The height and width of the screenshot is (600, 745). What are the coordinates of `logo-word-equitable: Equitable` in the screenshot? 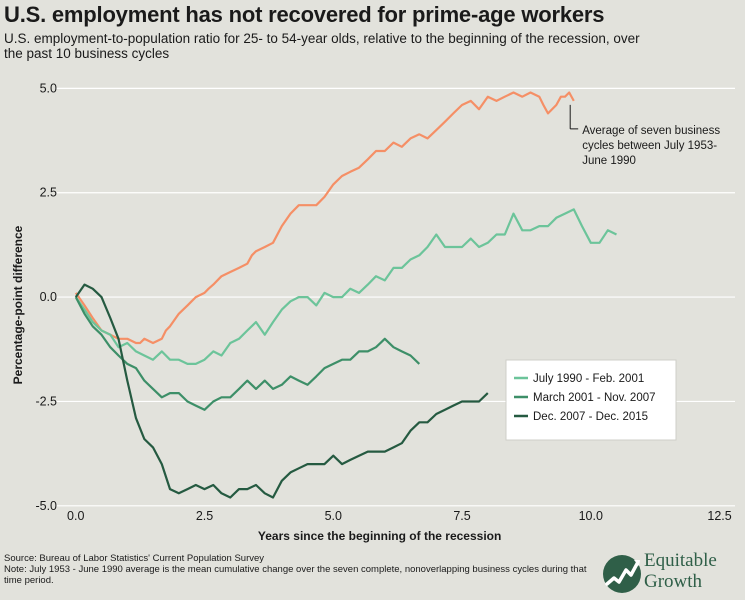 It's located at (680, 560).